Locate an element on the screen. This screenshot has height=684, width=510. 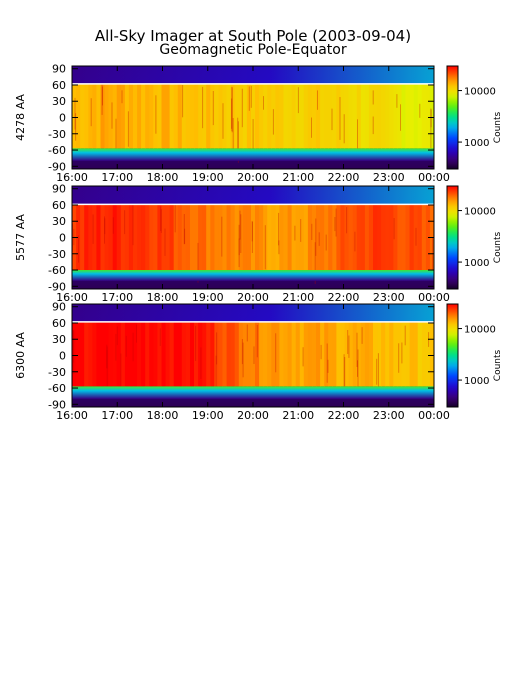
colorbar-tick-label: 10000 is located at coordinates (480, 330).